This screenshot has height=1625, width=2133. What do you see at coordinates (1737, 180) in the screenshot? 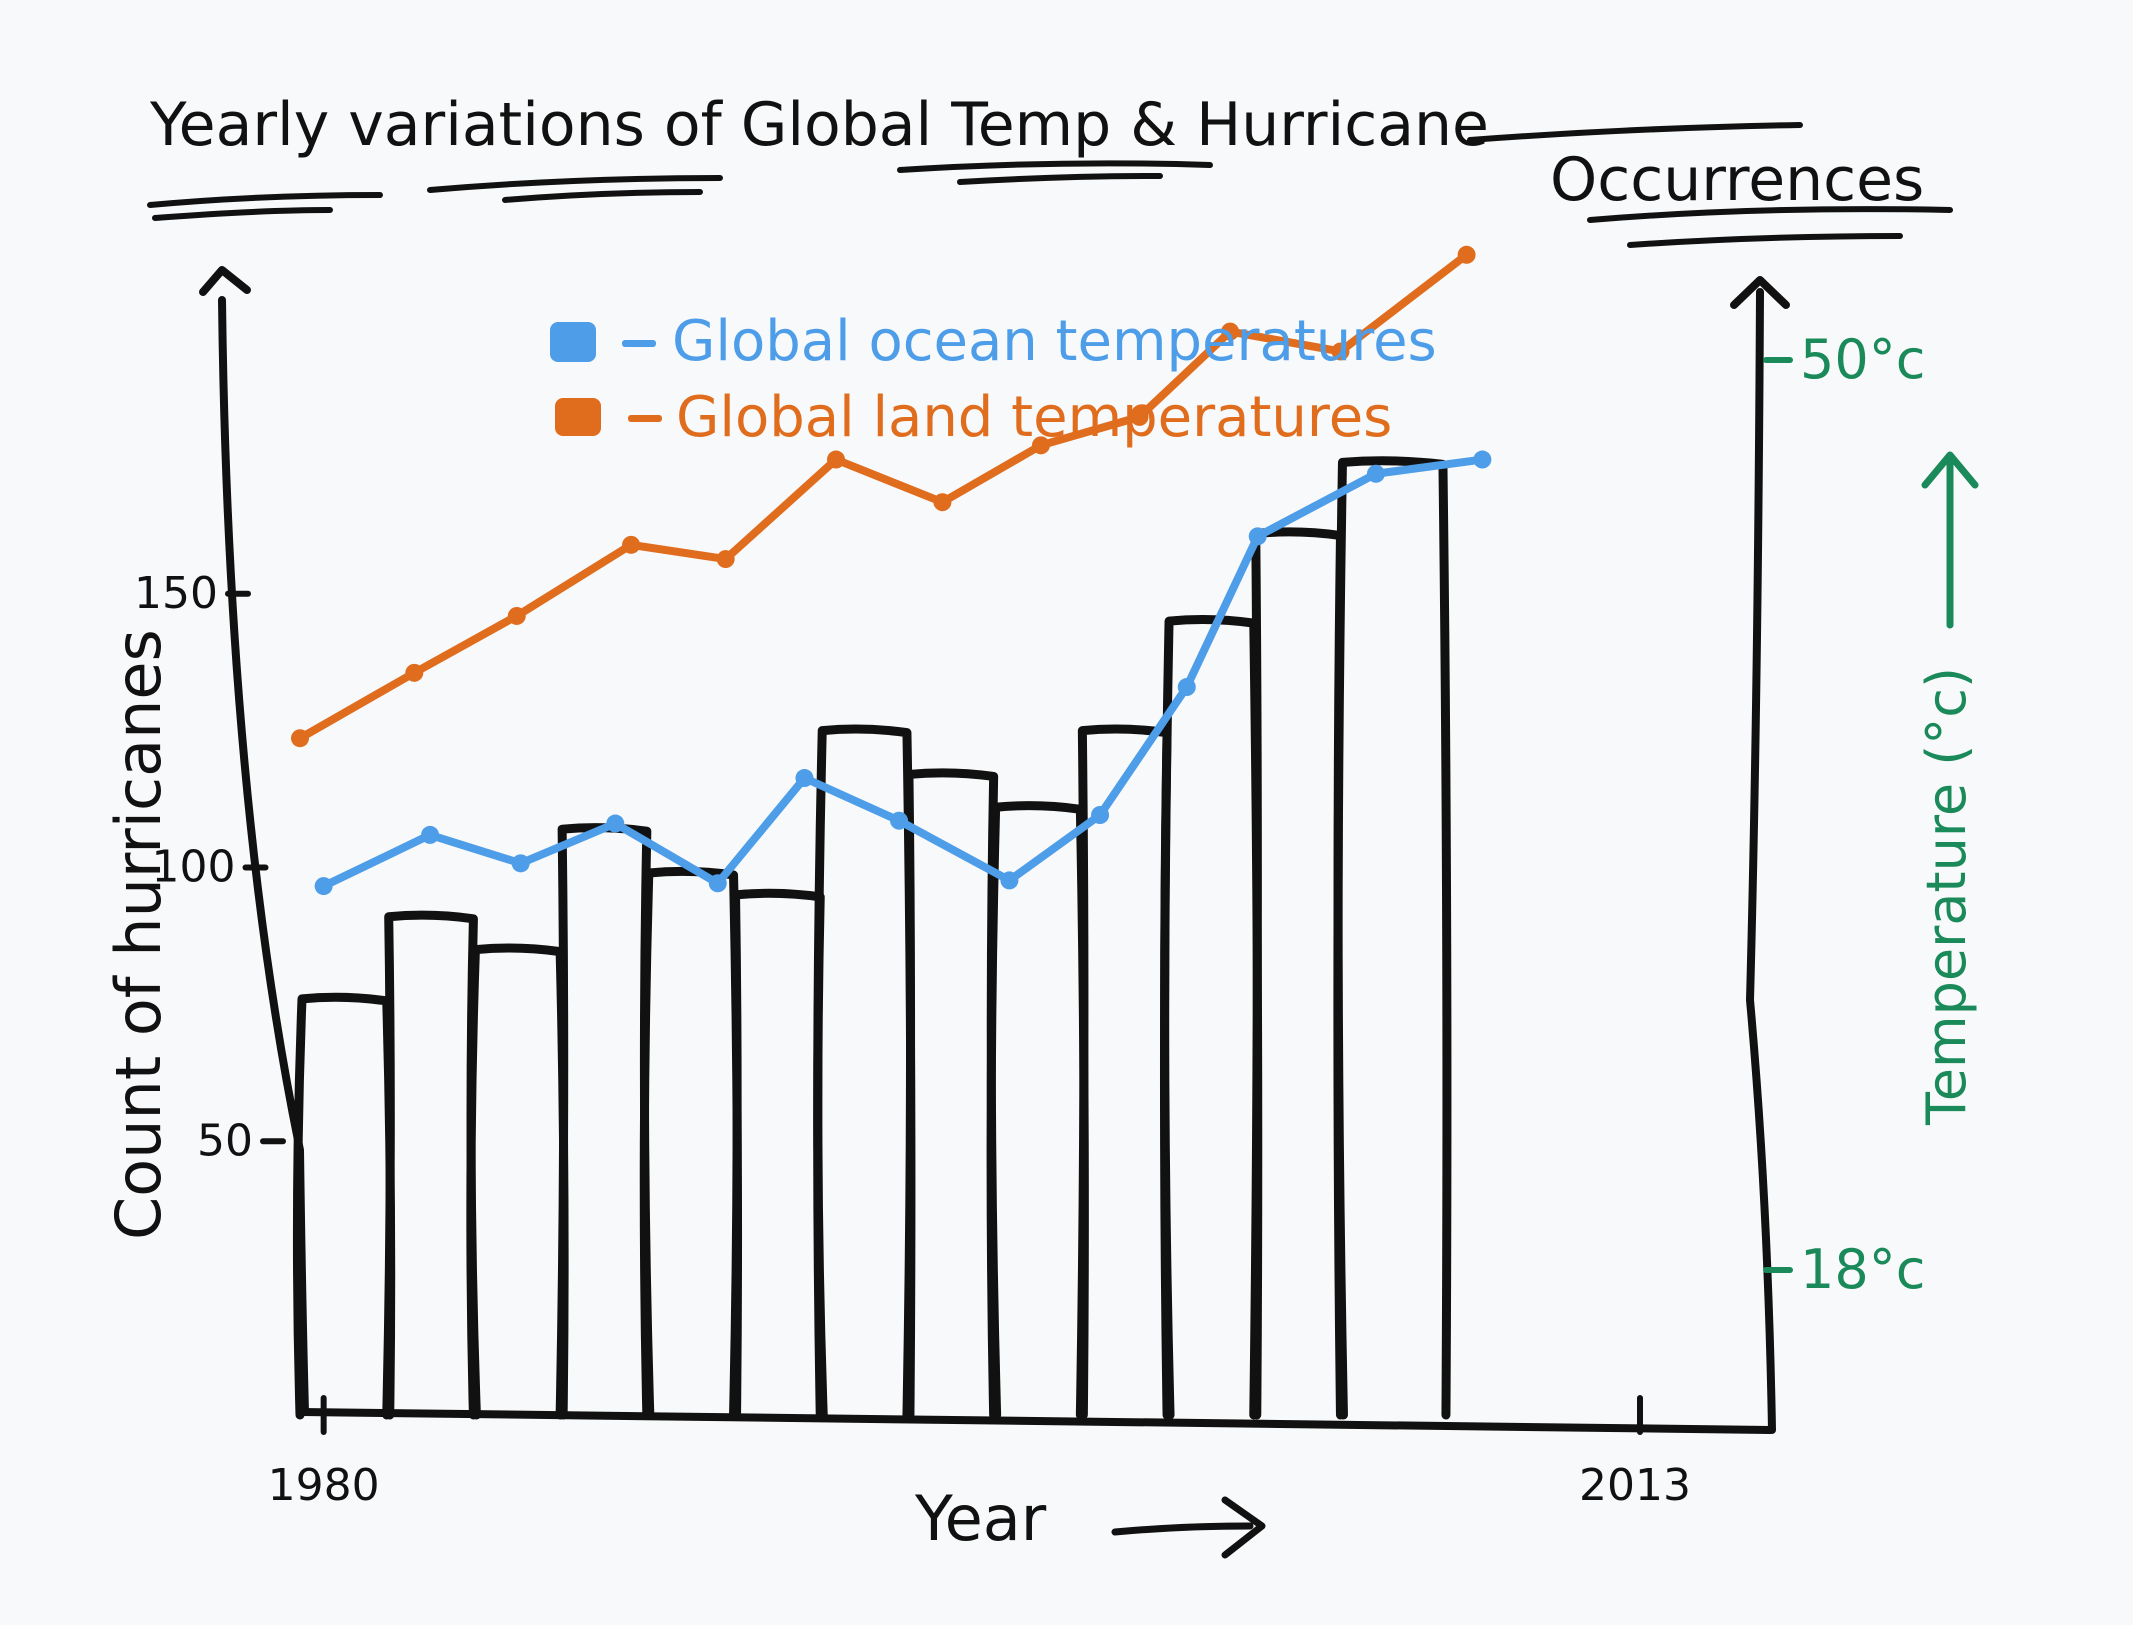
I see `chart-title-line-2: Occurrences` at bounding box center [1737, 180].